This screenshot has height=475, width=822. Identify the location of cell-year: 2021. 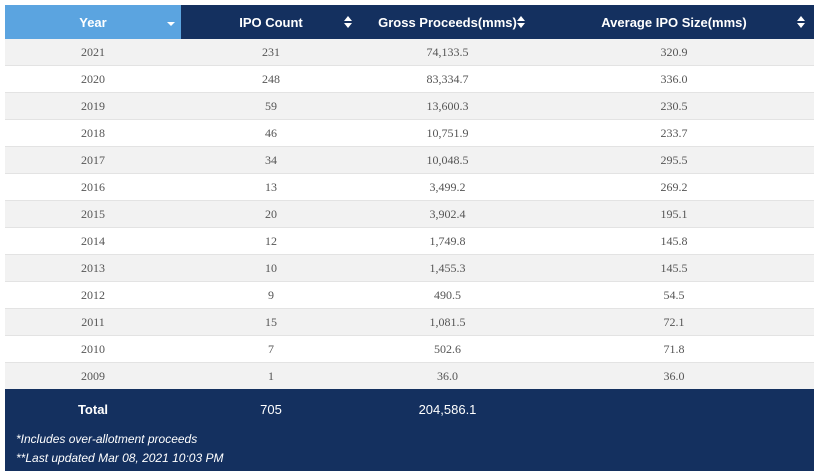
(93, 52).